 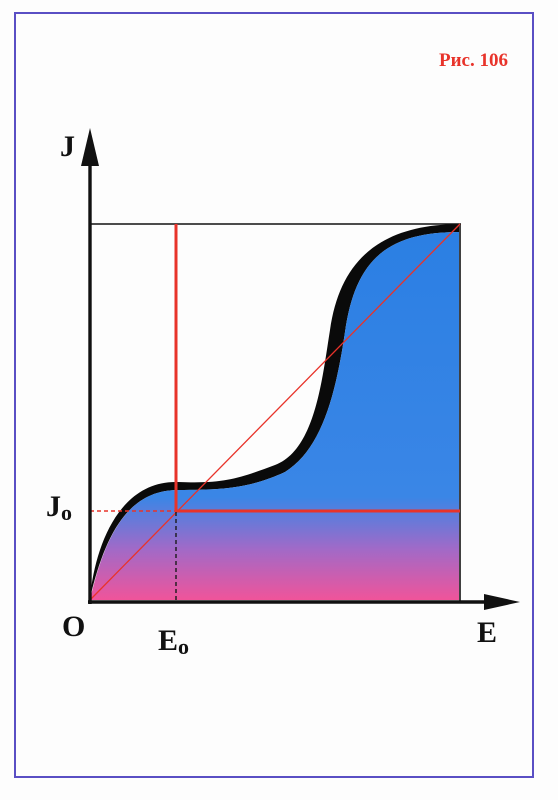 What do you see at coordinates (67, 146) in the screenshot?
I see `y-axis-label: J` at bounding box center [67, 146].